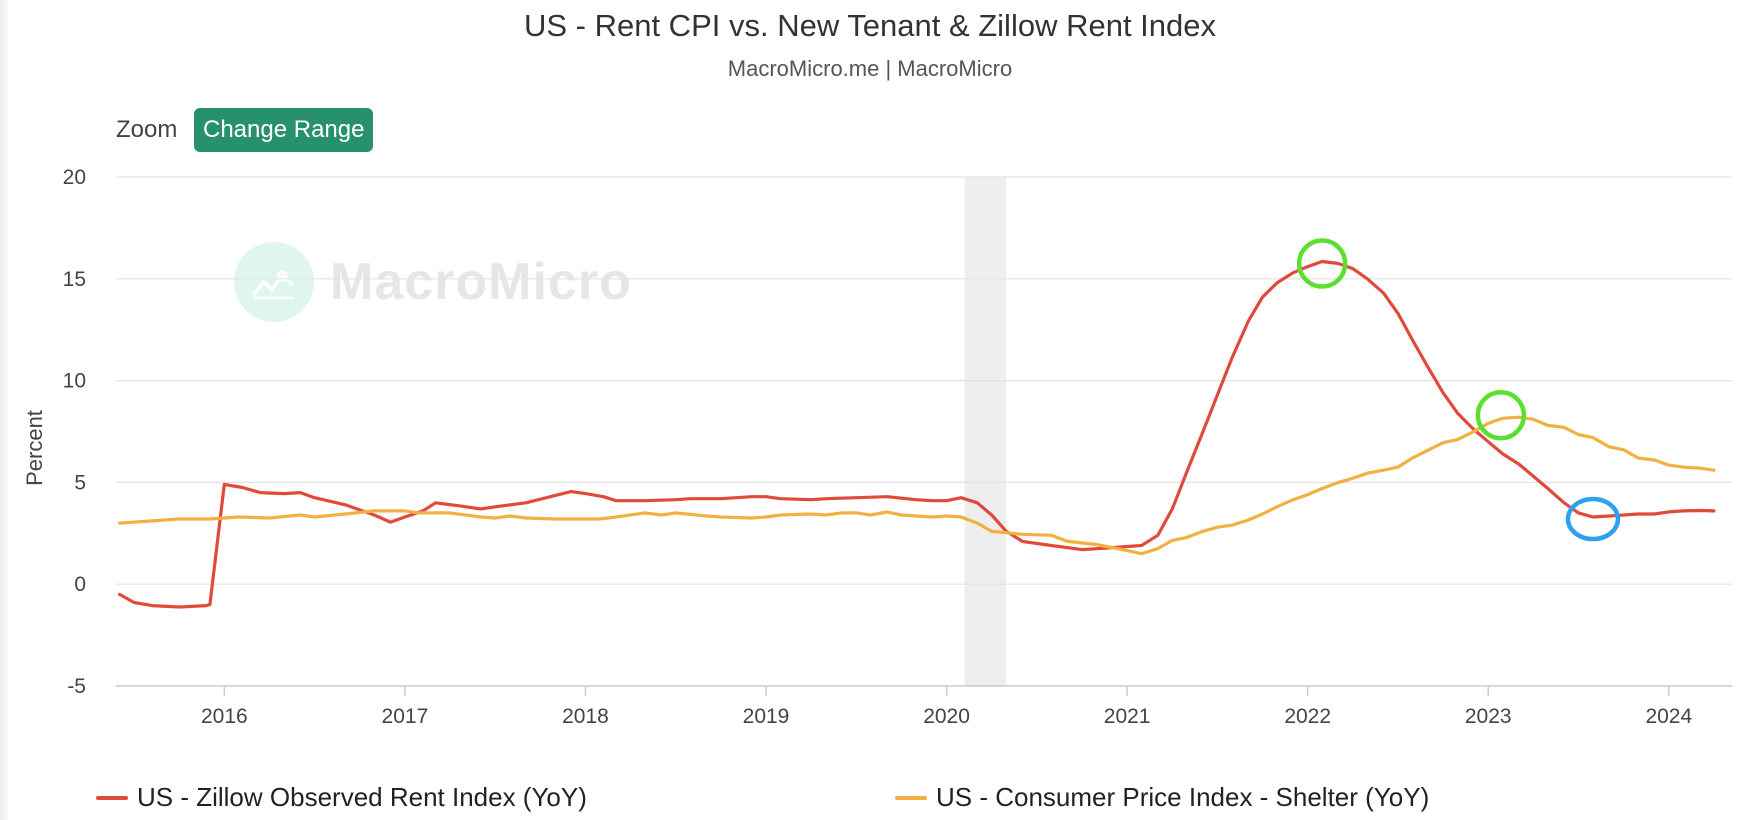  Describe the element at coordinates (74, 432) in the screenshot. I see `y-tick-layer: 20 15 10 5 0 -5` at that location.